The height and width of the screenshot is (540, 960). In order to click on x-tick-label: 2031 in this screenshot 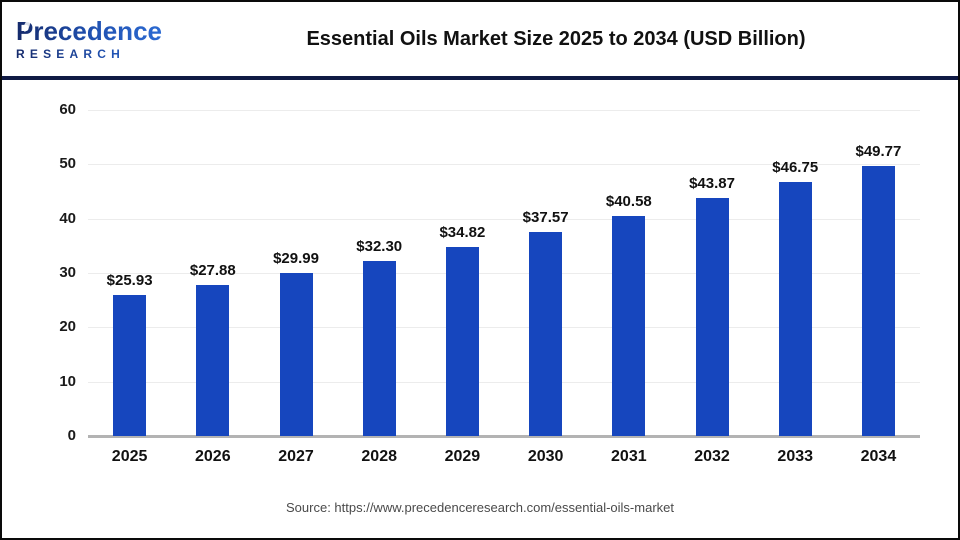, I will do `click(629, 456)`.